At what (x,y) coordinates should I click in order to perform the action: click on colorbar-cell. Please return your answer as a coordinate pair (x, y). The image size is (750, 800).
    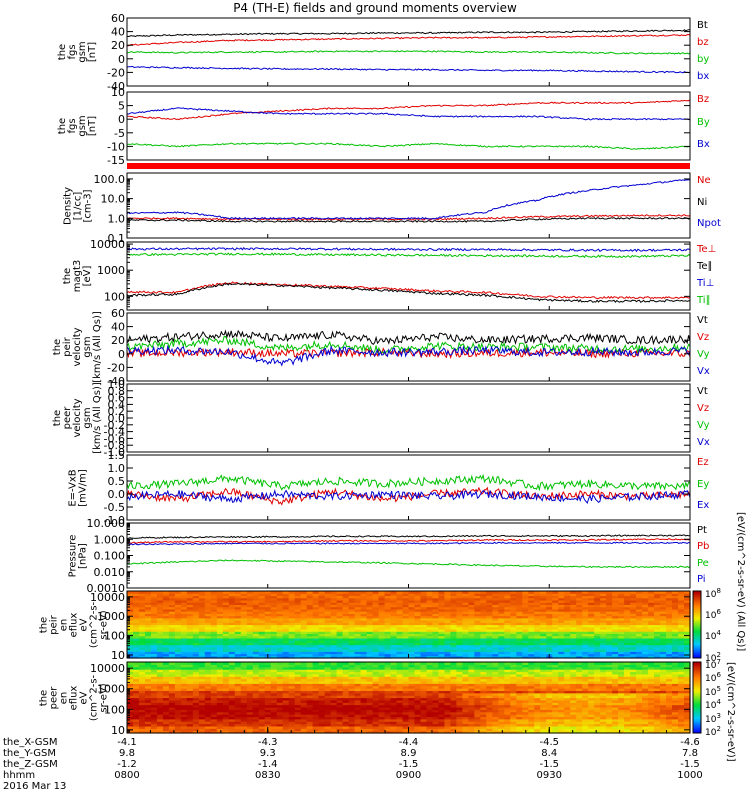
    Looking at the image, I should click on (697, 657).